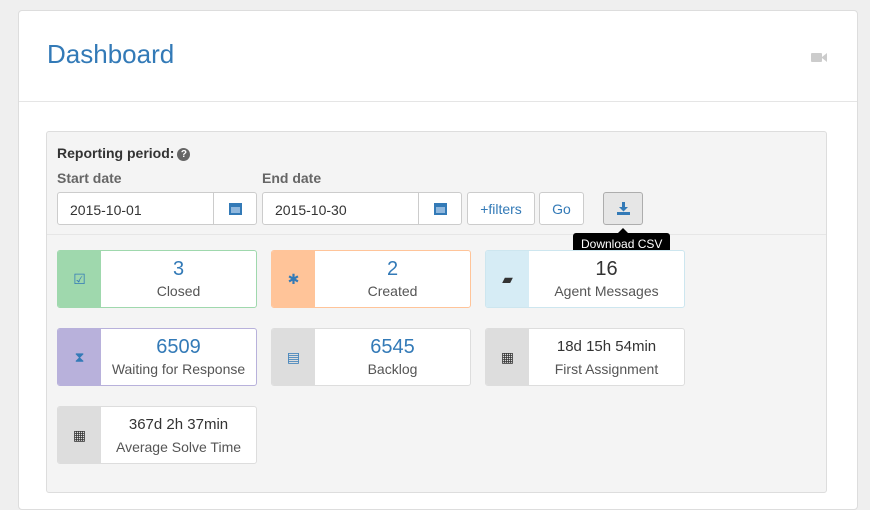 This screenshot has height=510, width=870. Describe the element at coordinates (392, 369) in the screenshot. I see `stat-label: Backlog` at that location.